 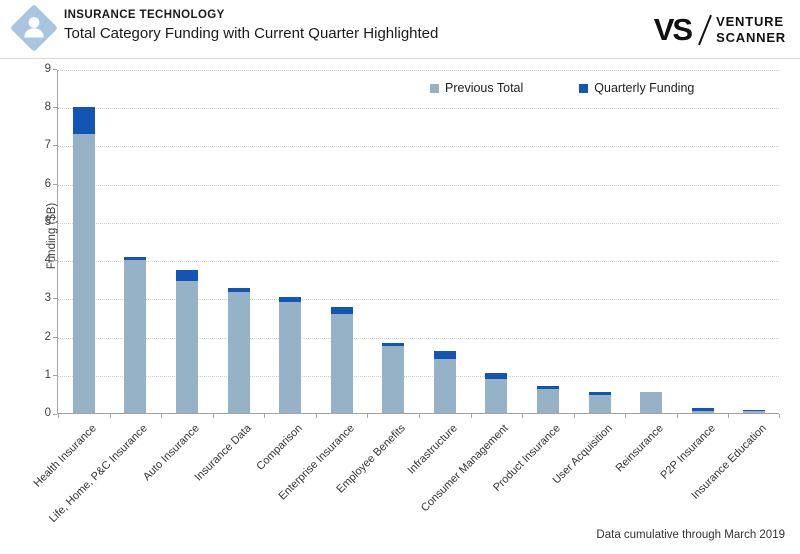 What do you see at coordinates (527, 458) in the screenshot?
I see `x-category-label: Product Insurance` at bounding box center [527, 458].